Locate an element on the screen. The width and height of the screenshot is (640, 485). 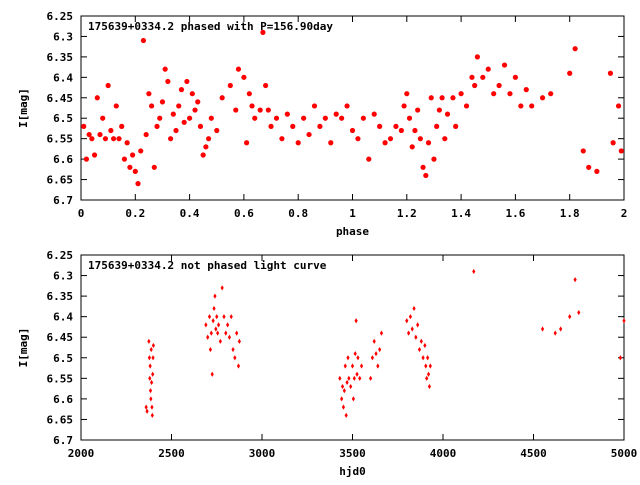
x-tick-label: 1.2 is located at coordinates (407, 213).